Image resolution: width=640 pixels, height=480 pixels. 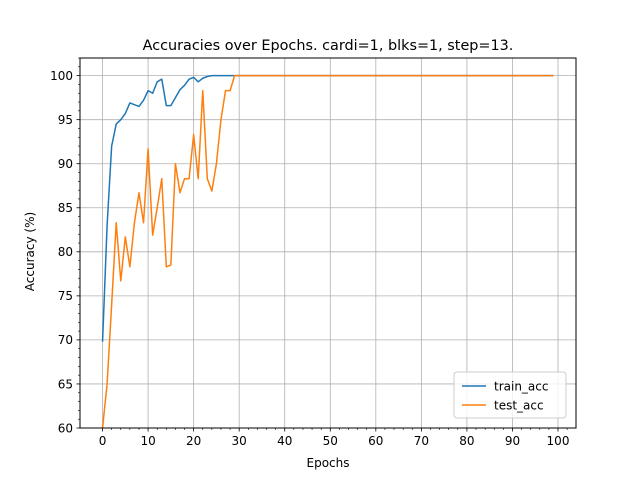 What do you see at coordinates (65, 120) in the screenshot?
I see `y-tick-label: 95` at bounding box center [65, 120].